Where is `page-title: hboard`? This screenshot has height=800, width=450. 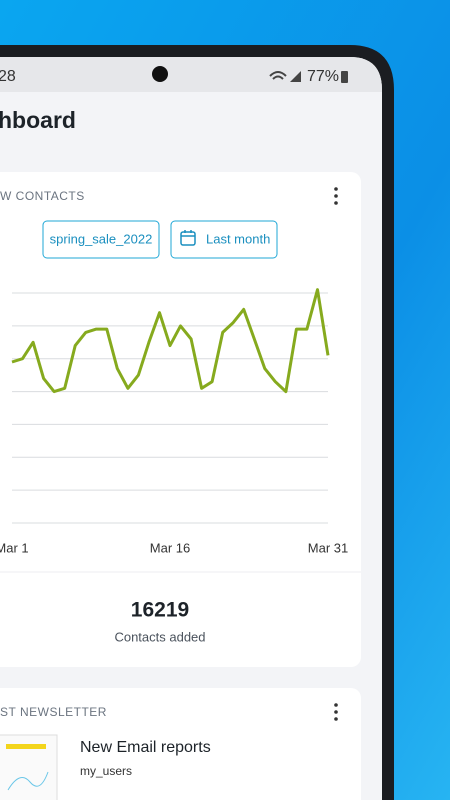 page-title: hboard is located at coordinates (38, 120).